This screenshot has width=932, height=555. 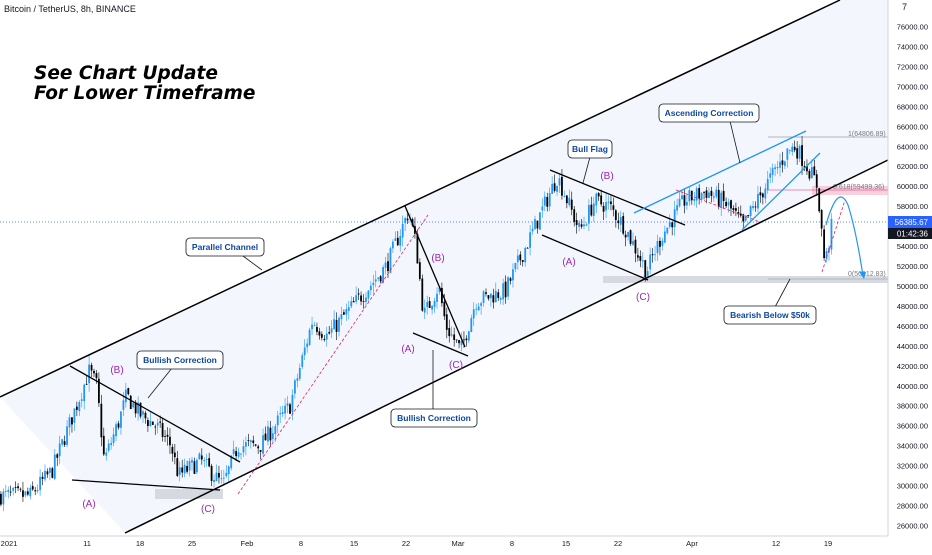 What do you see at coordinates (912, 286) in the screenshot?
I see `price-tick-label: 50000.00` at bounding box center [912, 286].